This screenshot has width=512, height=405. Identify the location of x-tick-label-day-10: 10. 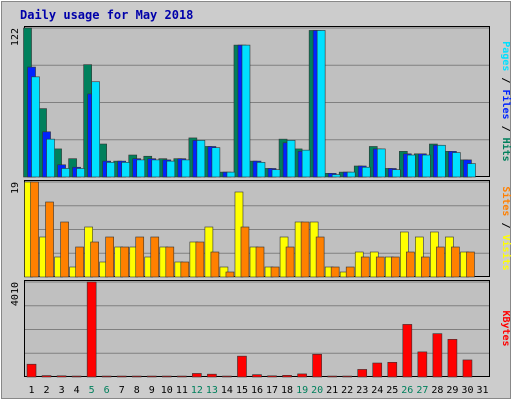
(167, 390).